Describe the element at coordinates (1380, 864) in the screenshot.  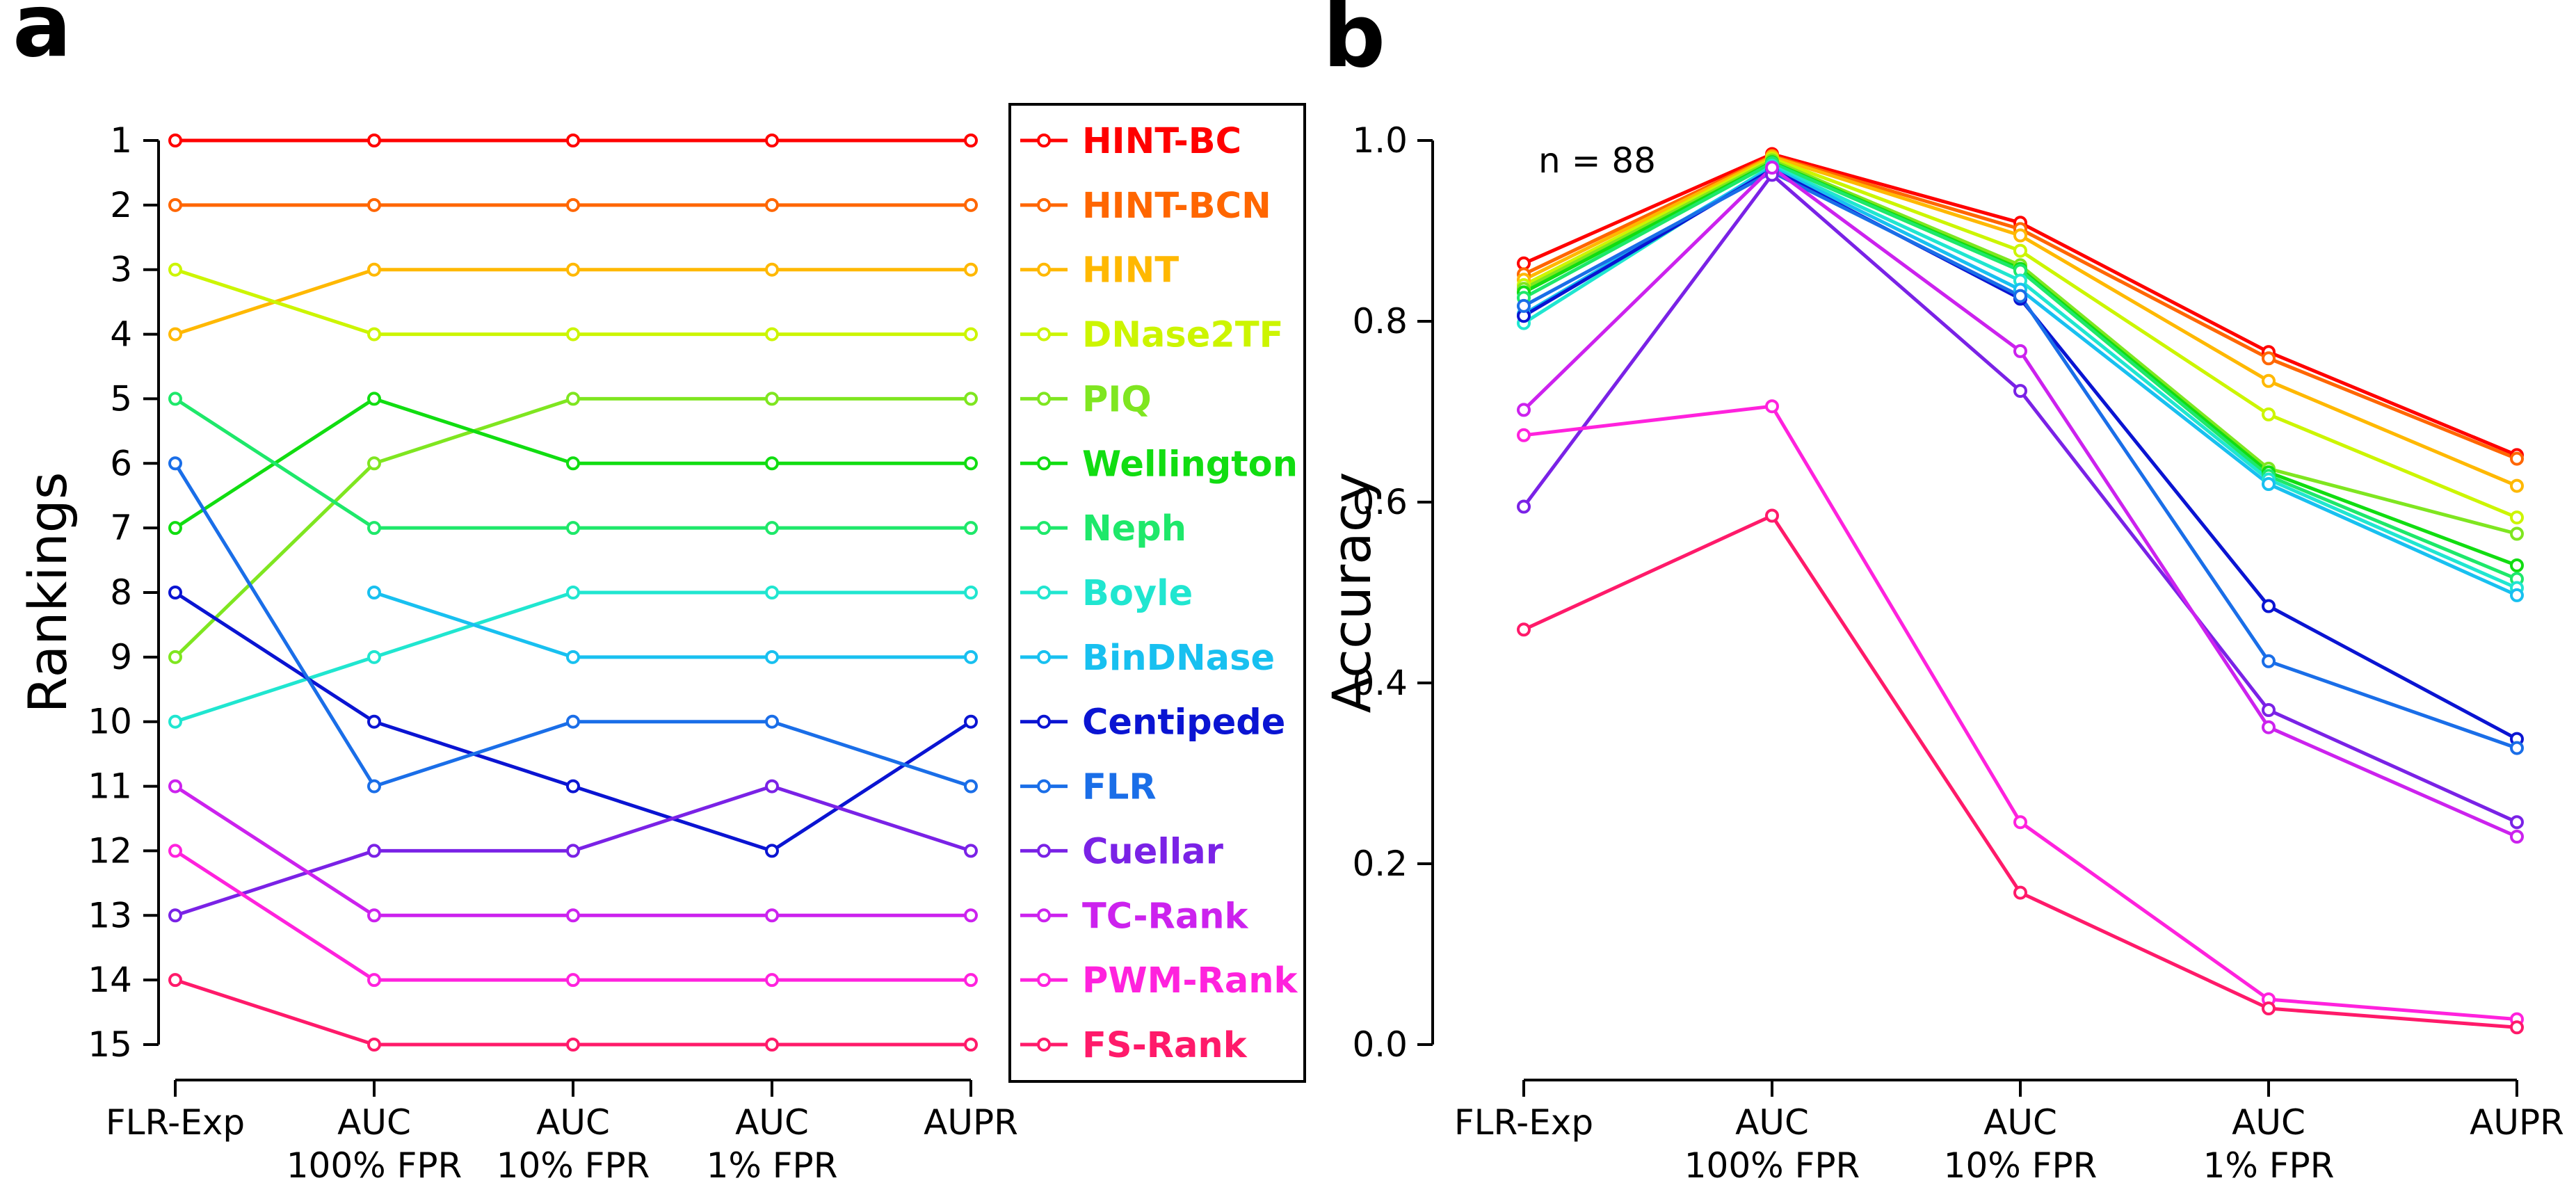
I see `y-tick-label: 0.2` at that location.